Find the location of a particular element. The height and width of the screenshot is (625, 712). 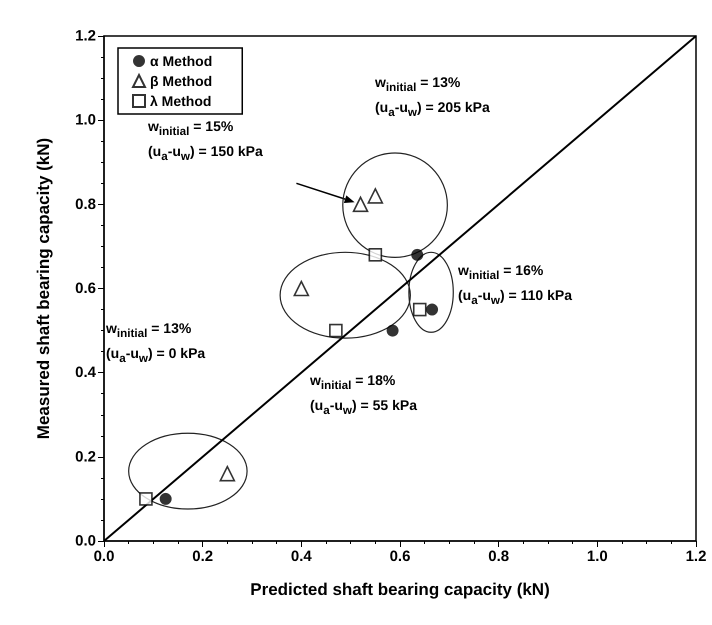

y-tick-label: 0.8 is located at coordinates (85, 204).